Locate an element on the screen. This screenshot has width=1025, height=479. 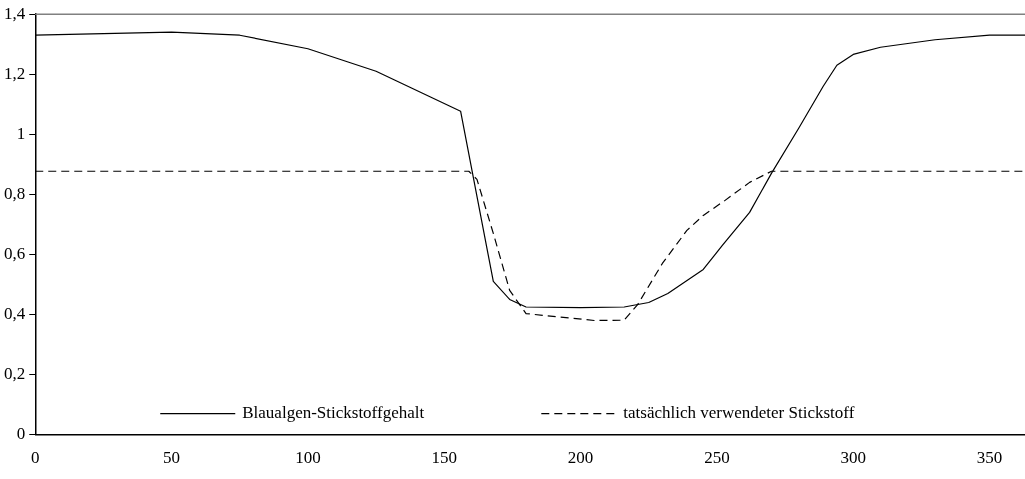
y-tick-label: 0,8 is located at coordinates (15, 193).